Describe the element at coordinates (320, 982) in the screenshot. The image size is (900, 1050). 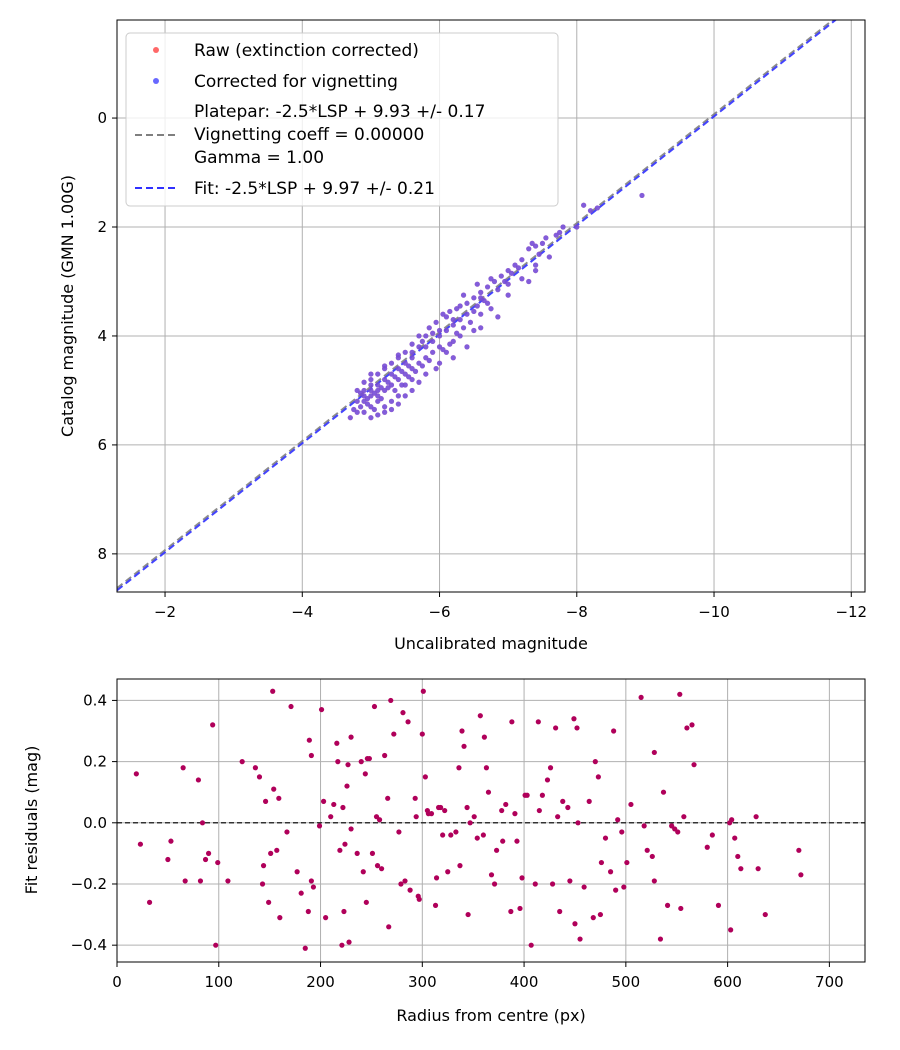
I see `bottom-x-tick-label: 200` at that location.